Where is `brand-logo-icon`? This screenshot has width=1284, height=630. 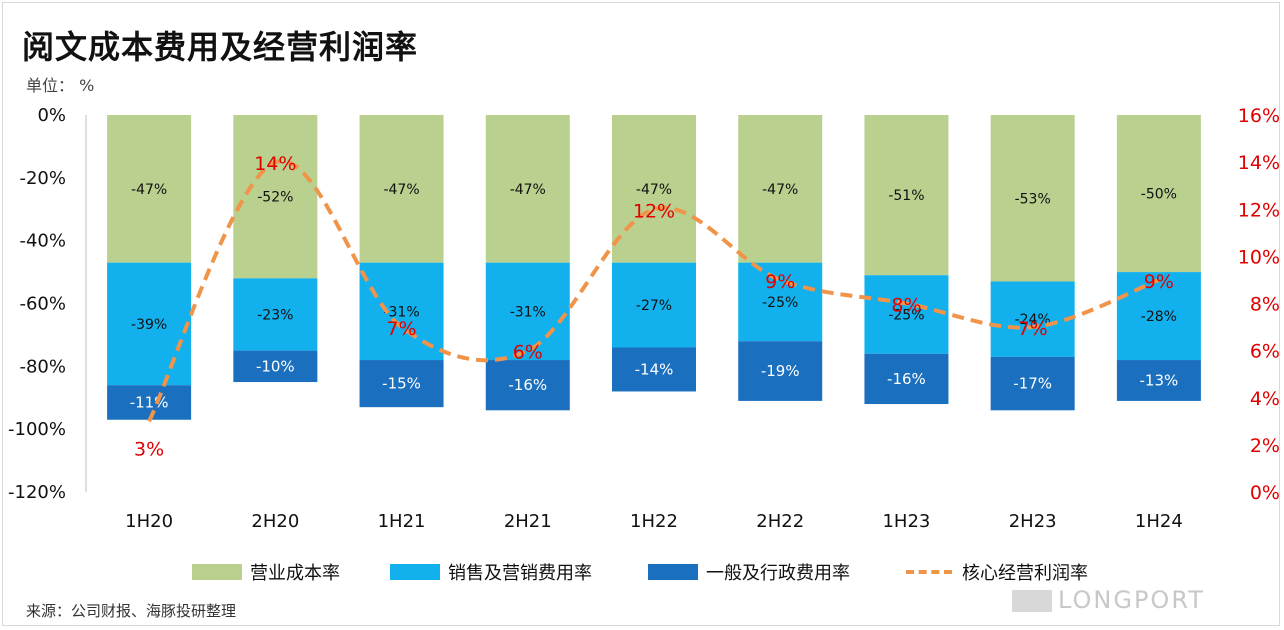
brand-logo-icon is located at coordinates (1032, 601).